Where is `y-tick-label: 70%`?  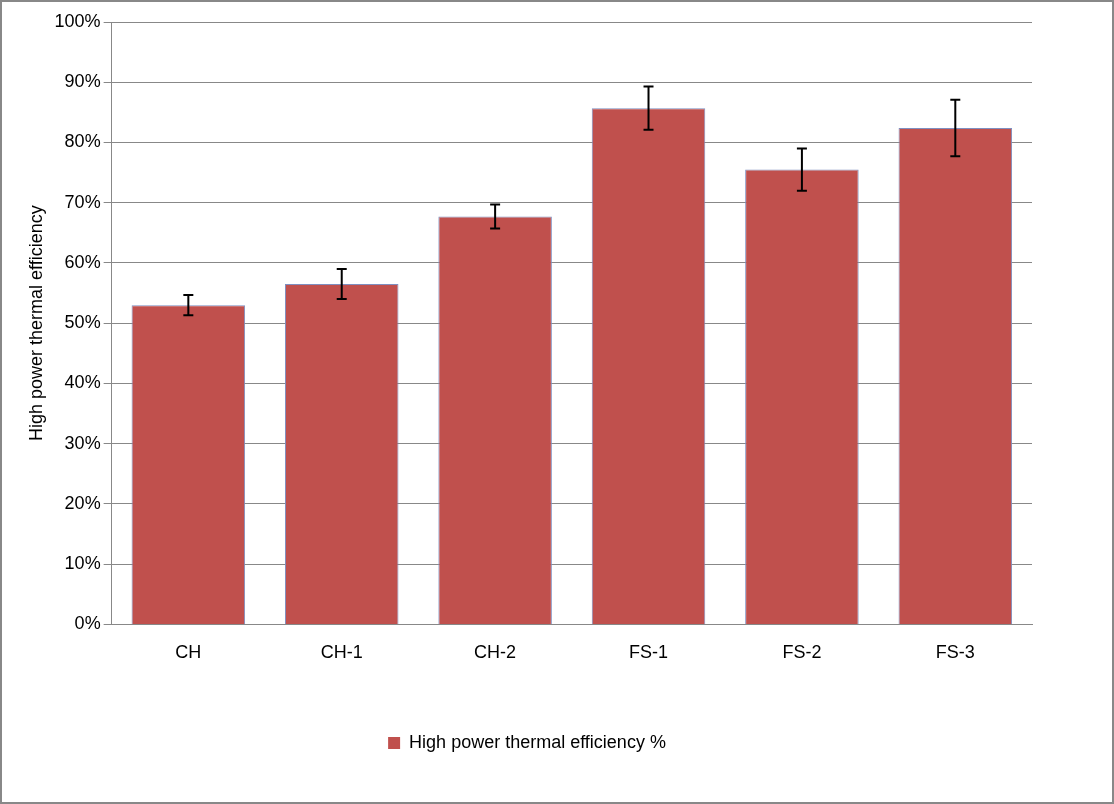 y-tick-label: 70% is located at coordinates (82, 201).